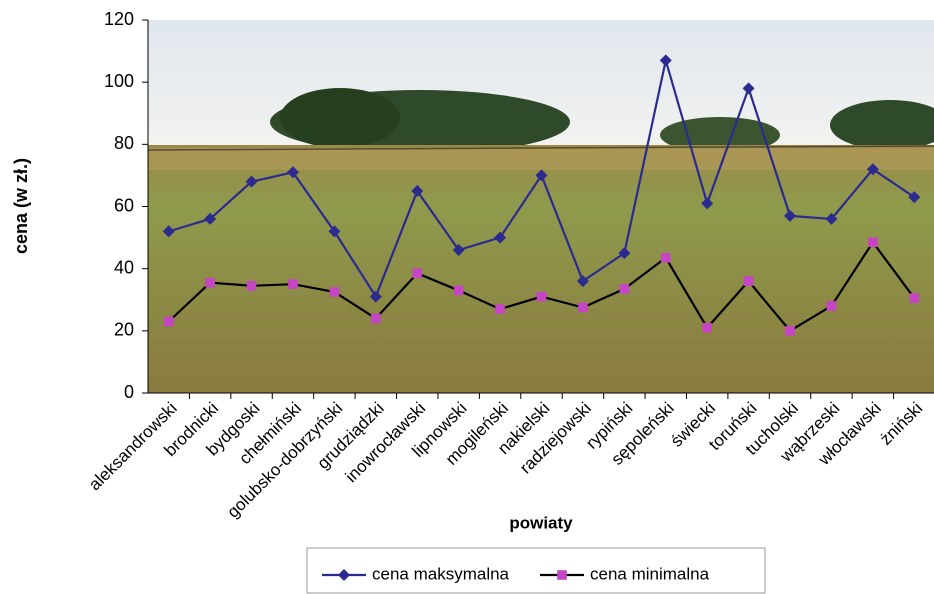  What do you see at coordinates (21, 206) in the screenshot?
I see `y-axis-title: cena (w zł.)` at bounding box center [21, 206].